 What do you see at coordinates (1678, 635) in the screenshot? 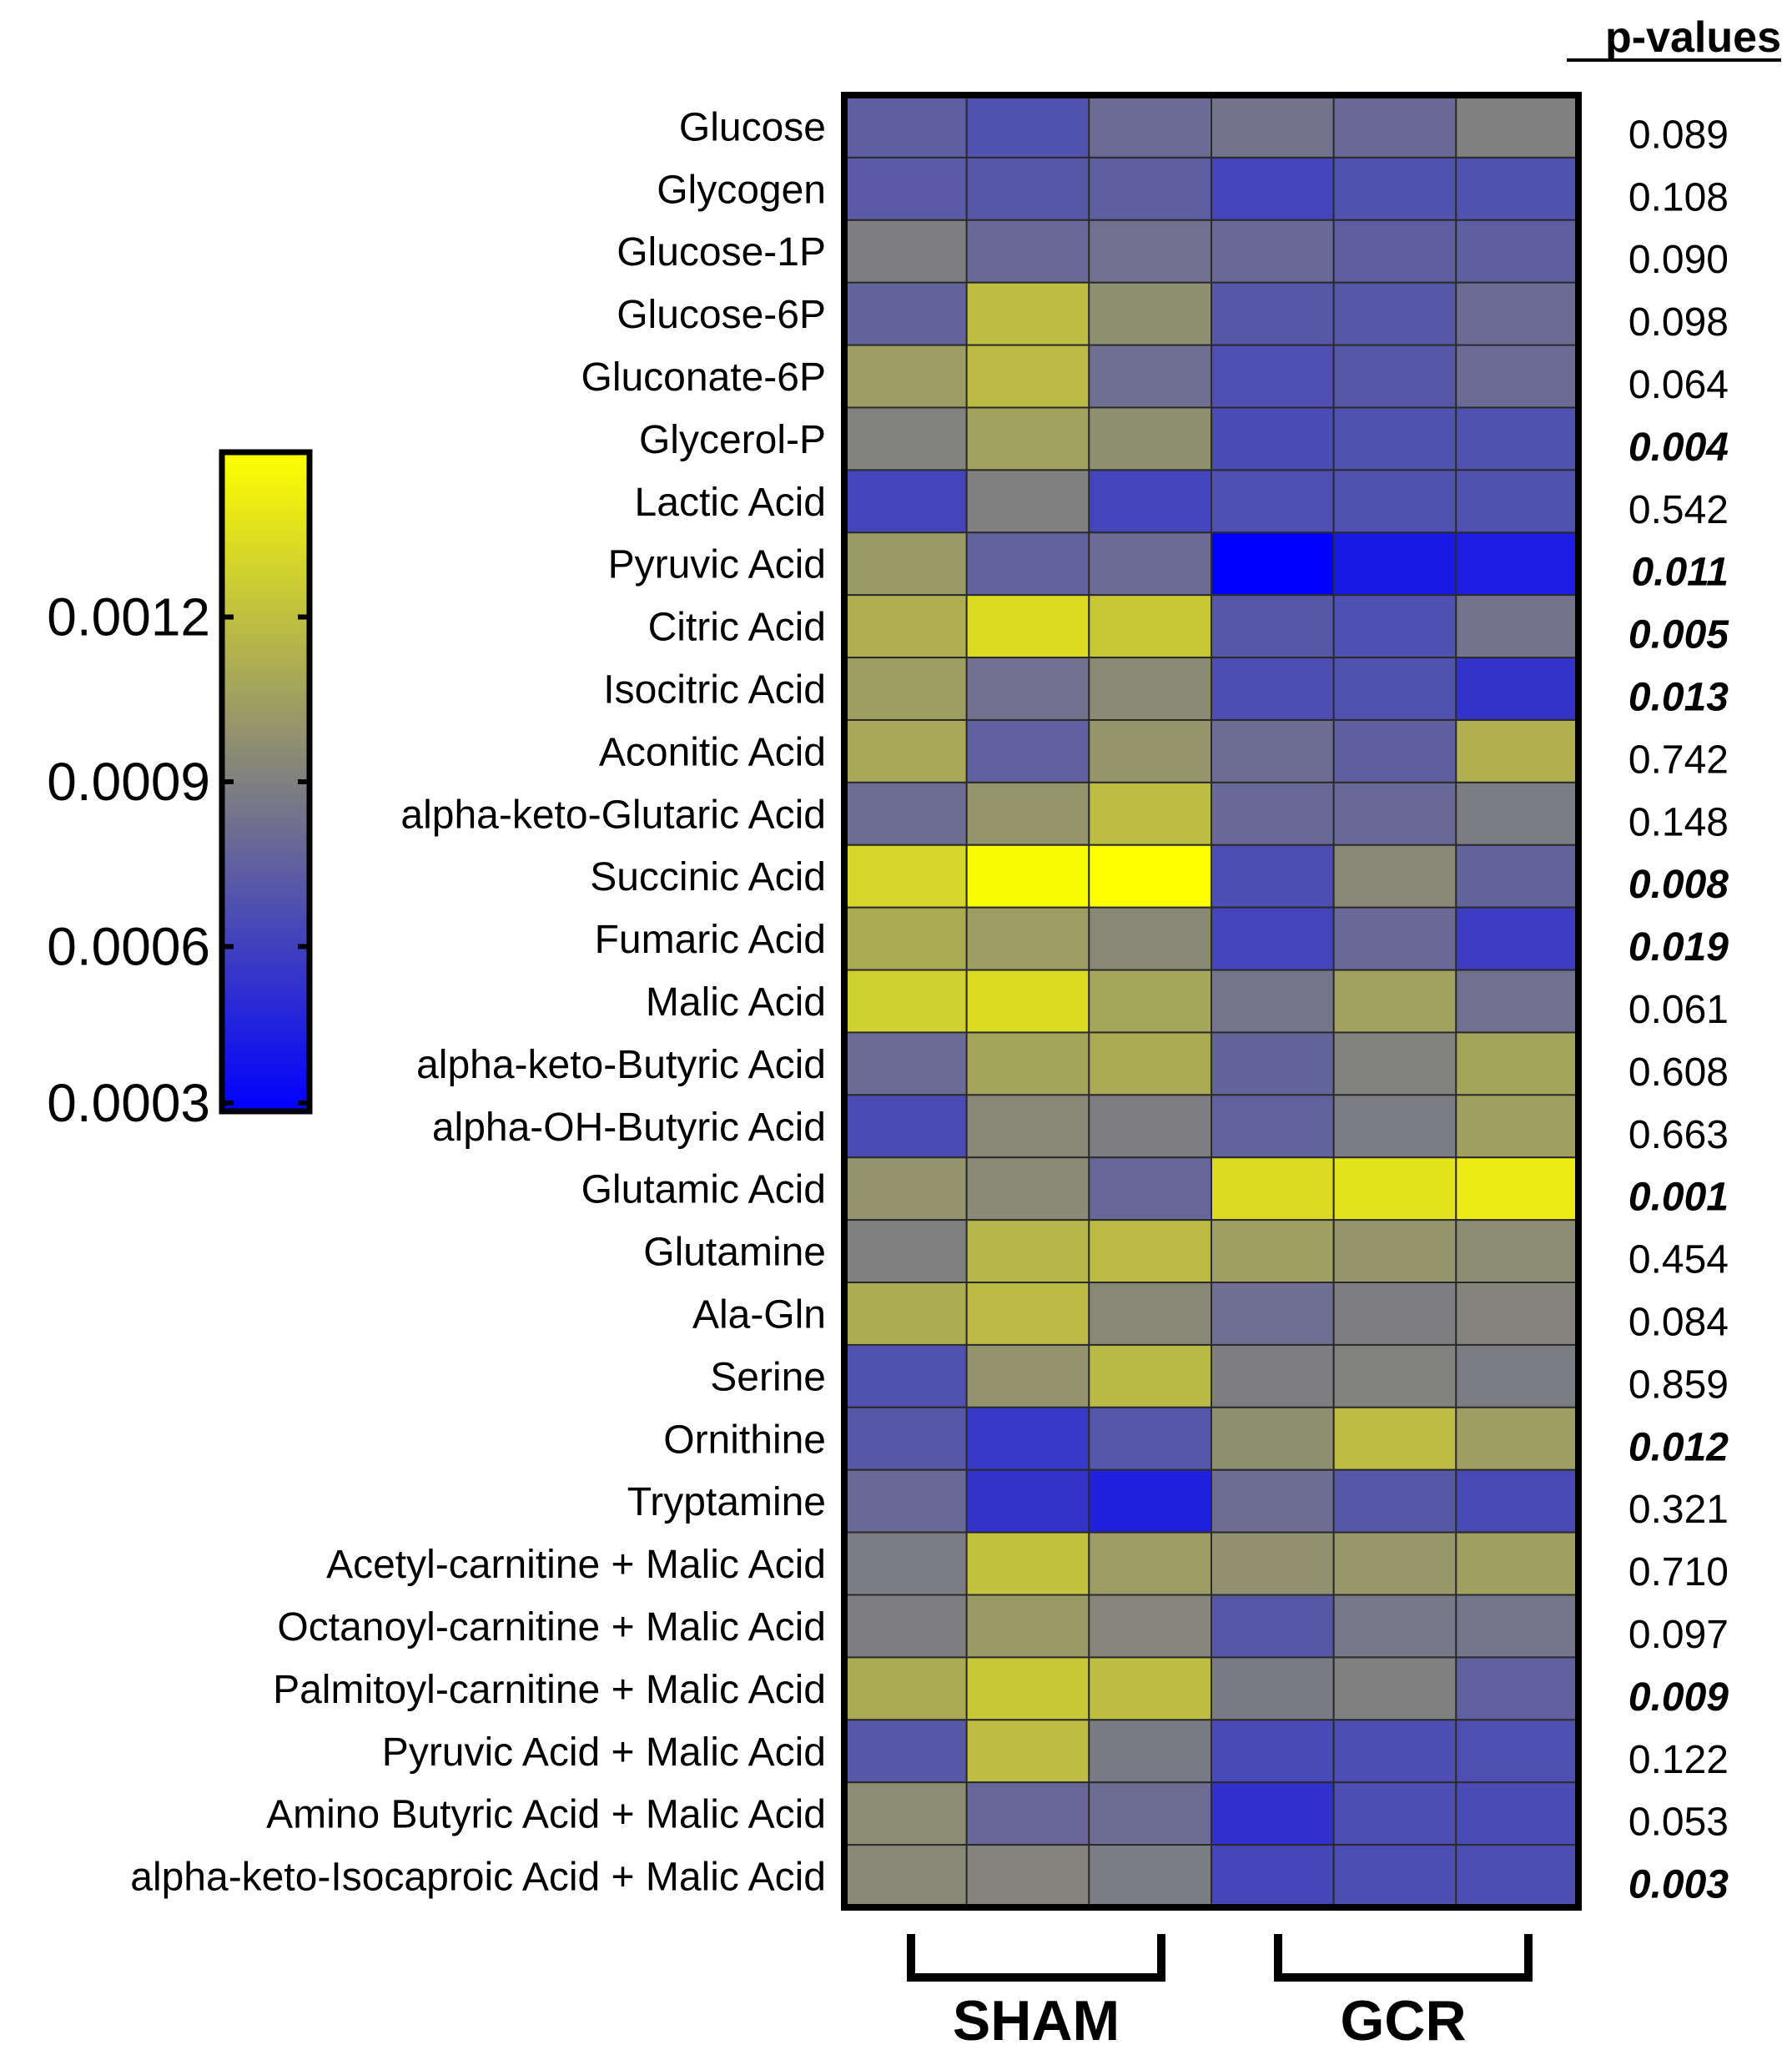
I see `p-value: 0.005` at bounding box center [1678, 635].